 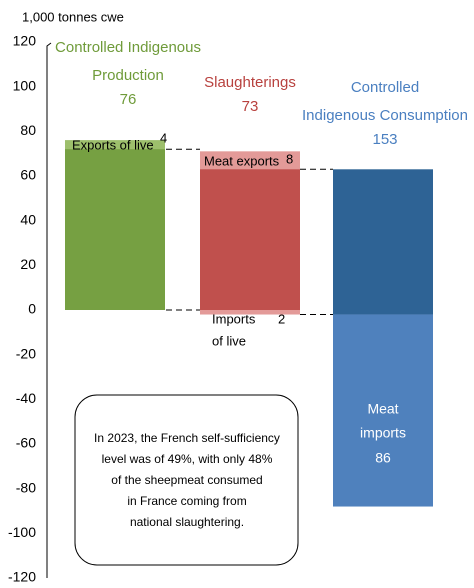 What do you see at coordinates (289, 158) in the screenshot?
I see `flow-value: 8` at bounding box center [289, 158].